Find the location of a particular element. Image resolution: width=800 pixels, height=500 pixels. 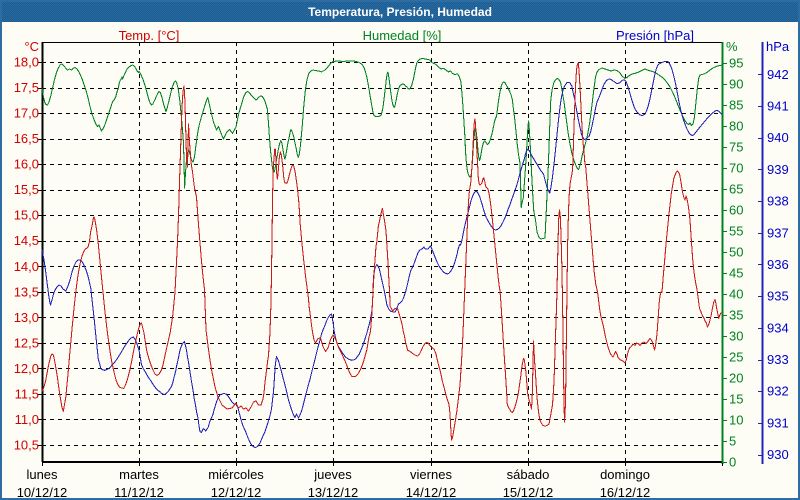

svg-text: 45 is located at coordinates (736, 273).